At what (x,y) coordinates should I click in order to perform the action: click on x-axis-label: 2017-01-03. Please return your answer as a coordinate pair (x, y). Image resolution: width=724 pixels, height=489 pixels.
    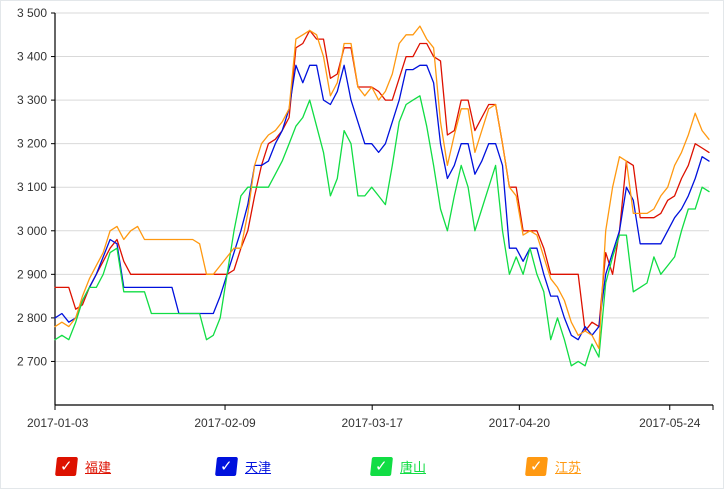
    Looking at the image, I should click on (58, 423).